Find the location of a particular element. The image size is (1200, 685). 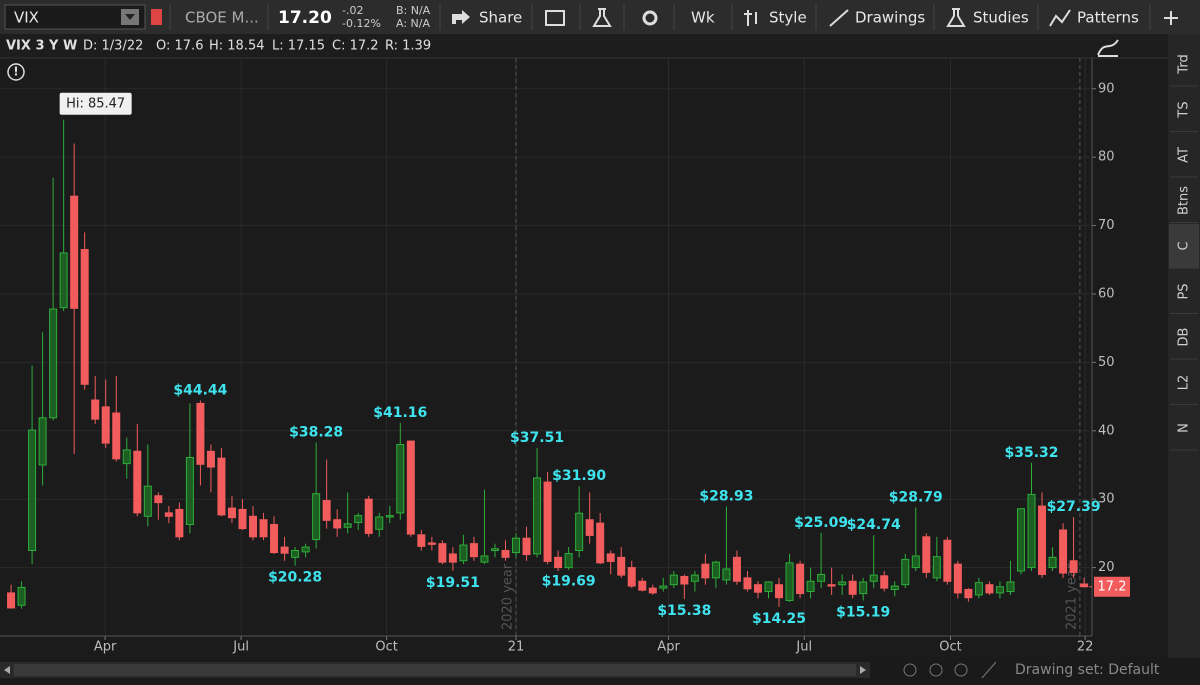

pencil-icon is located at coordinates (989, 670).